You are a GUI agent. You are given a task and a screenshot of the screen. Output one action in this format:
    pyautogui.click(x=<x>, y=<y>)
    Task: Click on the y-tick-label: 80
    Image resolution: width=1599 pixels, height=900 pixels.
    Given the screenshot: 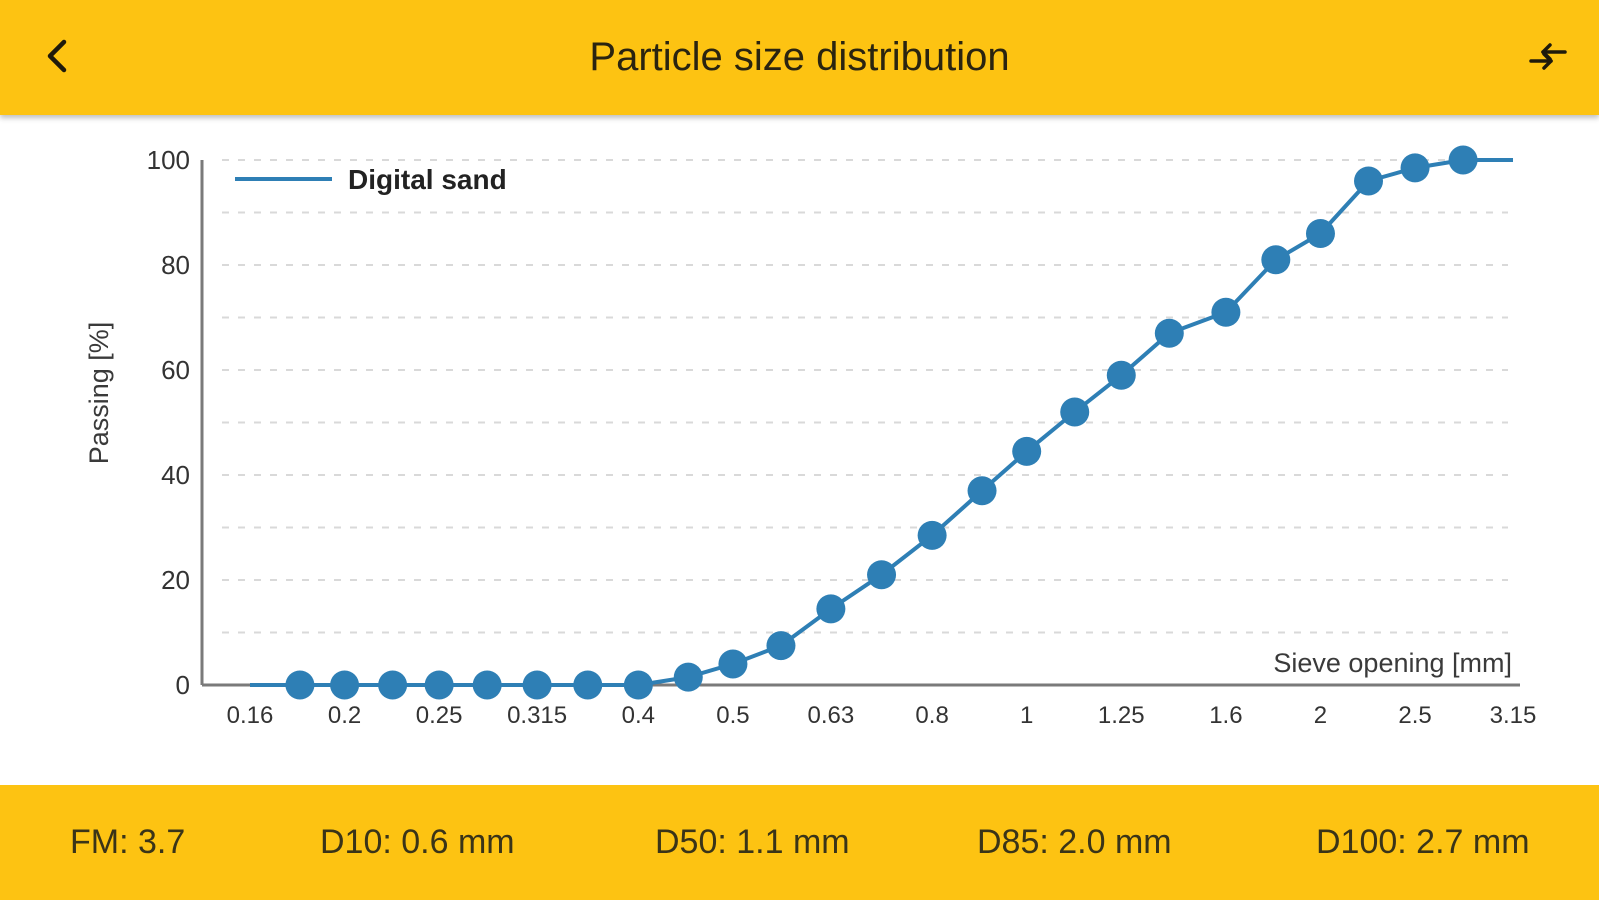 What is the action you would take?
    pyautogui.click(x=175, y=265)
    